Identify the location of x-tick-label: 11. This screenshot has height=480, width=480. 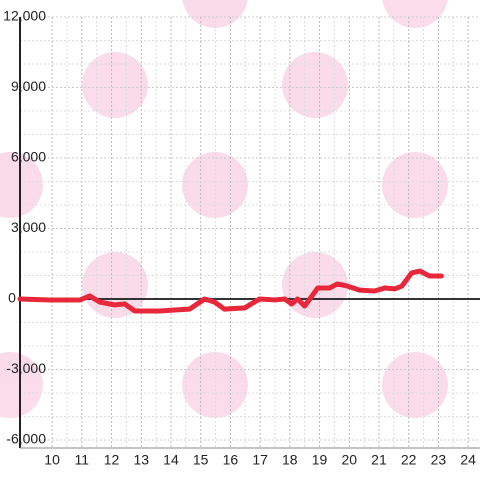
(82, 460).